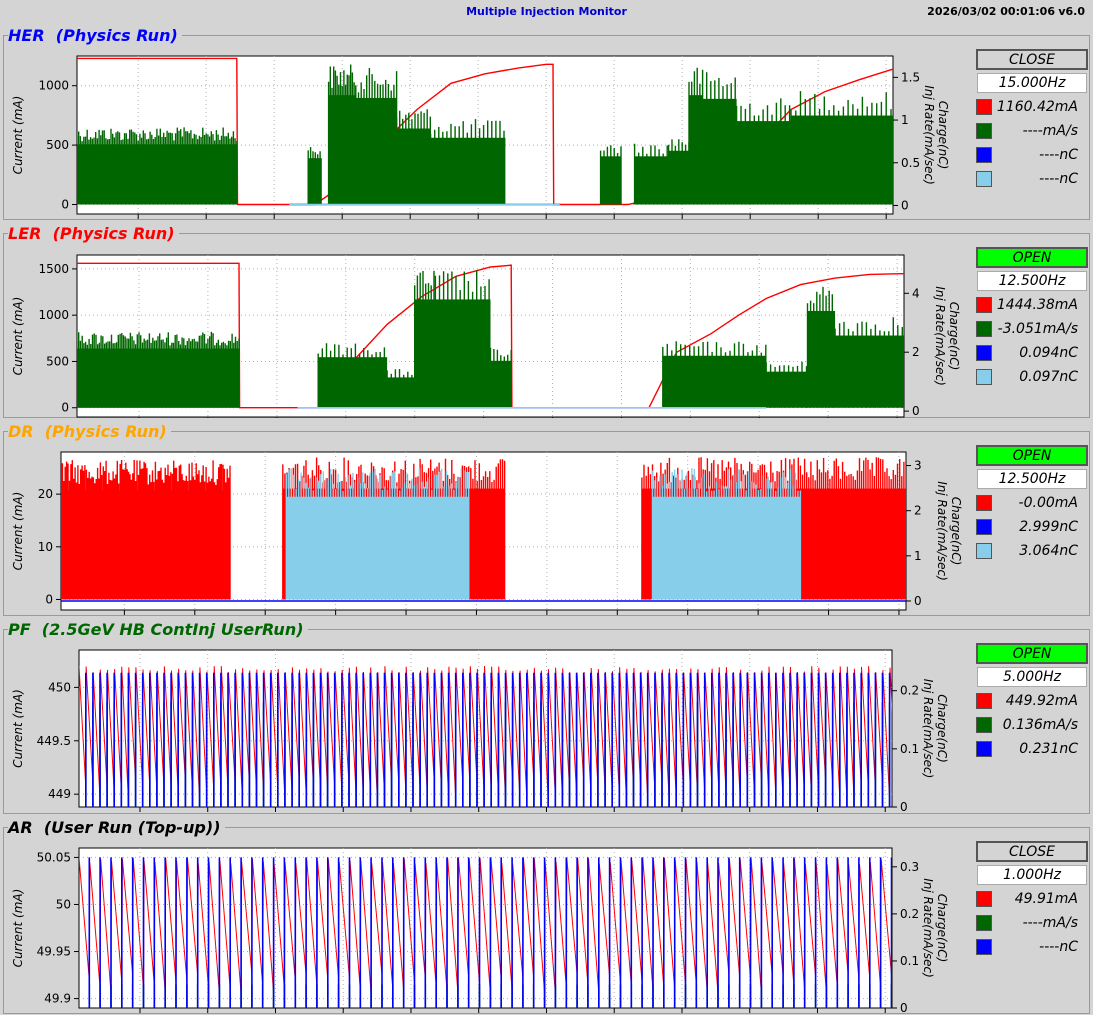 This screenshot has width=1093, height=1015. What do you see at coordinates (546, 431) in the screenshot?
I see `title-rule` at bounding box center [546, 431].